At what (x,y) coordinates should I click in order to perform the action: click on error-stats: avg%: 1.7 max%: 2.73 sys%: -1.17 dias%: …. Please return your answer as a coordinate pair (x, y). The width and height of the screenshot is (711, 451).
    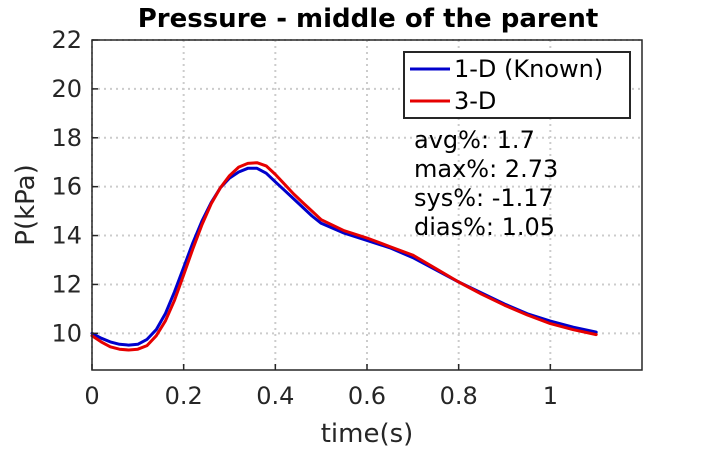
    Looking at the image, I should click on (486, 183).